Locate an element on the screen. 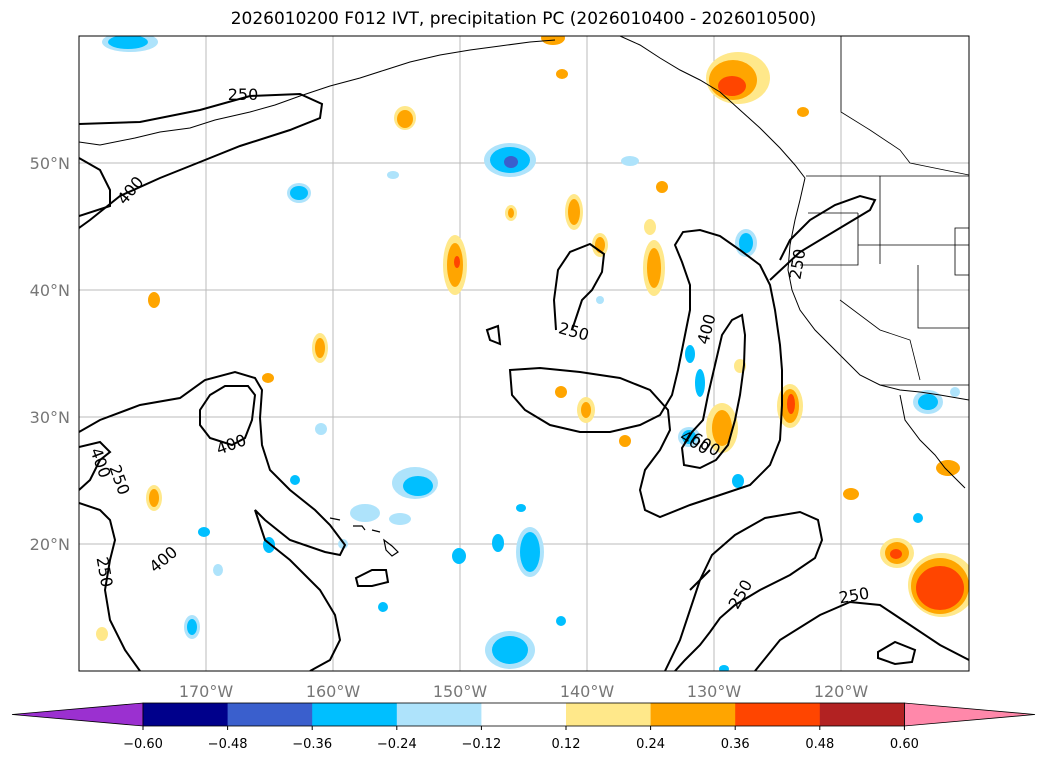 This screenshot has height=765, width=1047. lon-label: 120°W is located at coordinates (841, 691).